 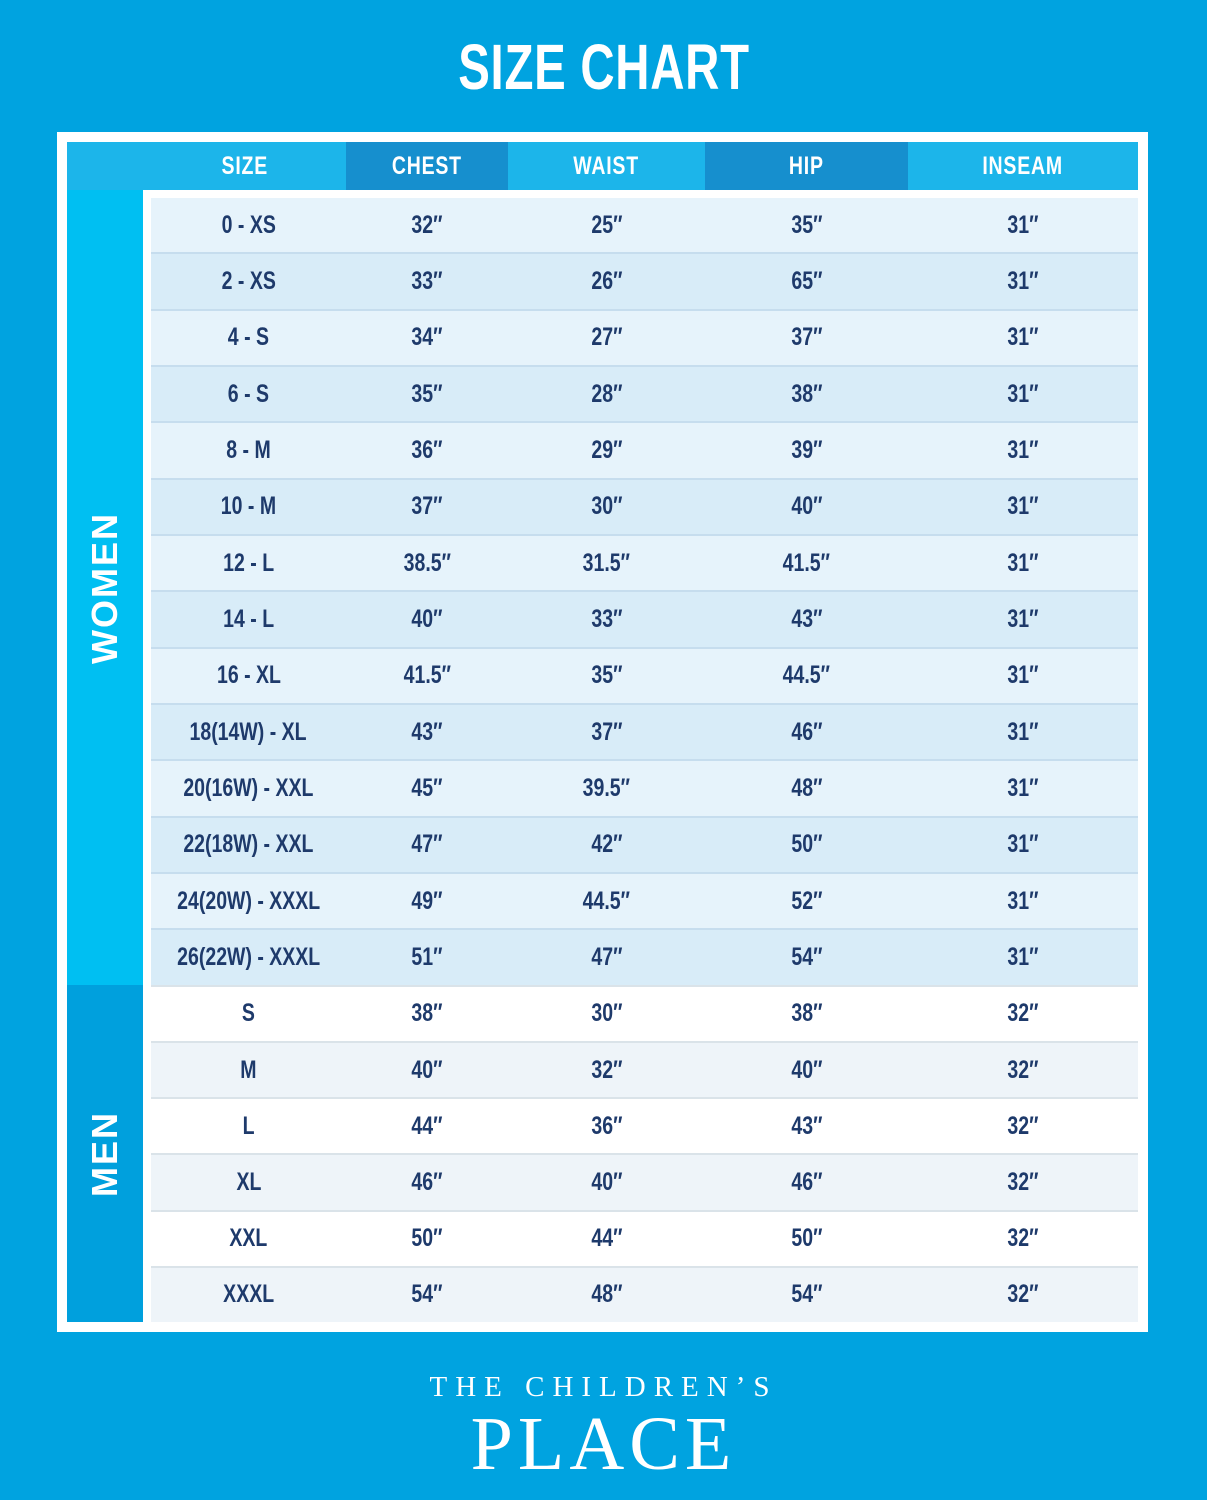 I want to click on cell-value: 52″, so click(x=806, y=900).